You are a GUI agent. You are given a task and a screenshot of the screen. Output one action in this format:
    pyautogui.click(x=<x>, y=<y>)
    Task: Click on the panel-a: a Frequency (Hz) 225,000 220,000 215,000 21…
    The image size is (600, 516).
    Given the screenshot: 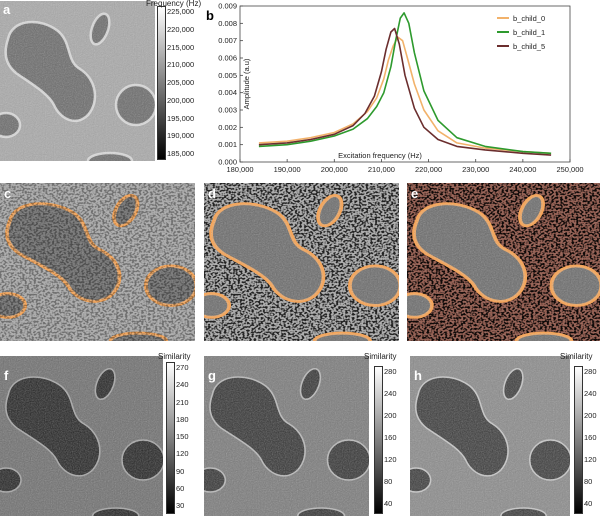 What is the action you would take?
    pyautogui.click(x=101, y=81)
    